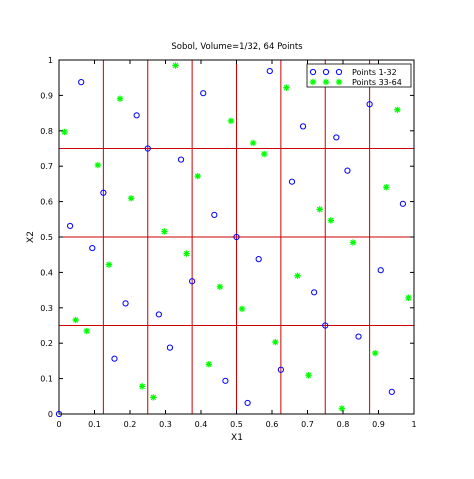 This screenshot has height=479, width=474. I want to click on x-tick-label: 0.3, so click(165, 424).